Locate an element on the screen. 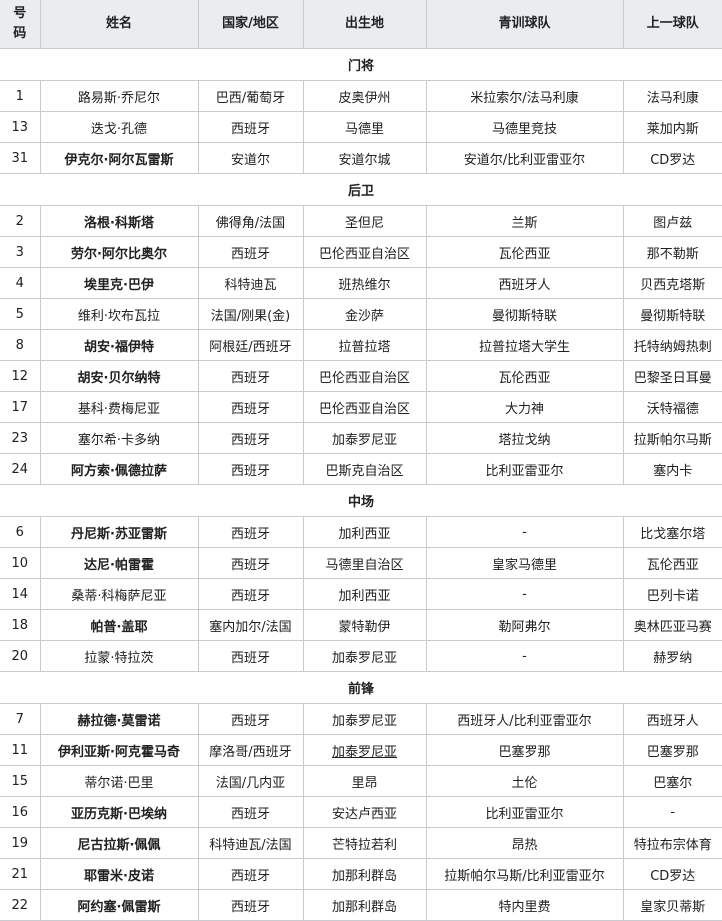  cell-youth-club: 米拉索尔/法马利康 is located at coordinates (524, 96).